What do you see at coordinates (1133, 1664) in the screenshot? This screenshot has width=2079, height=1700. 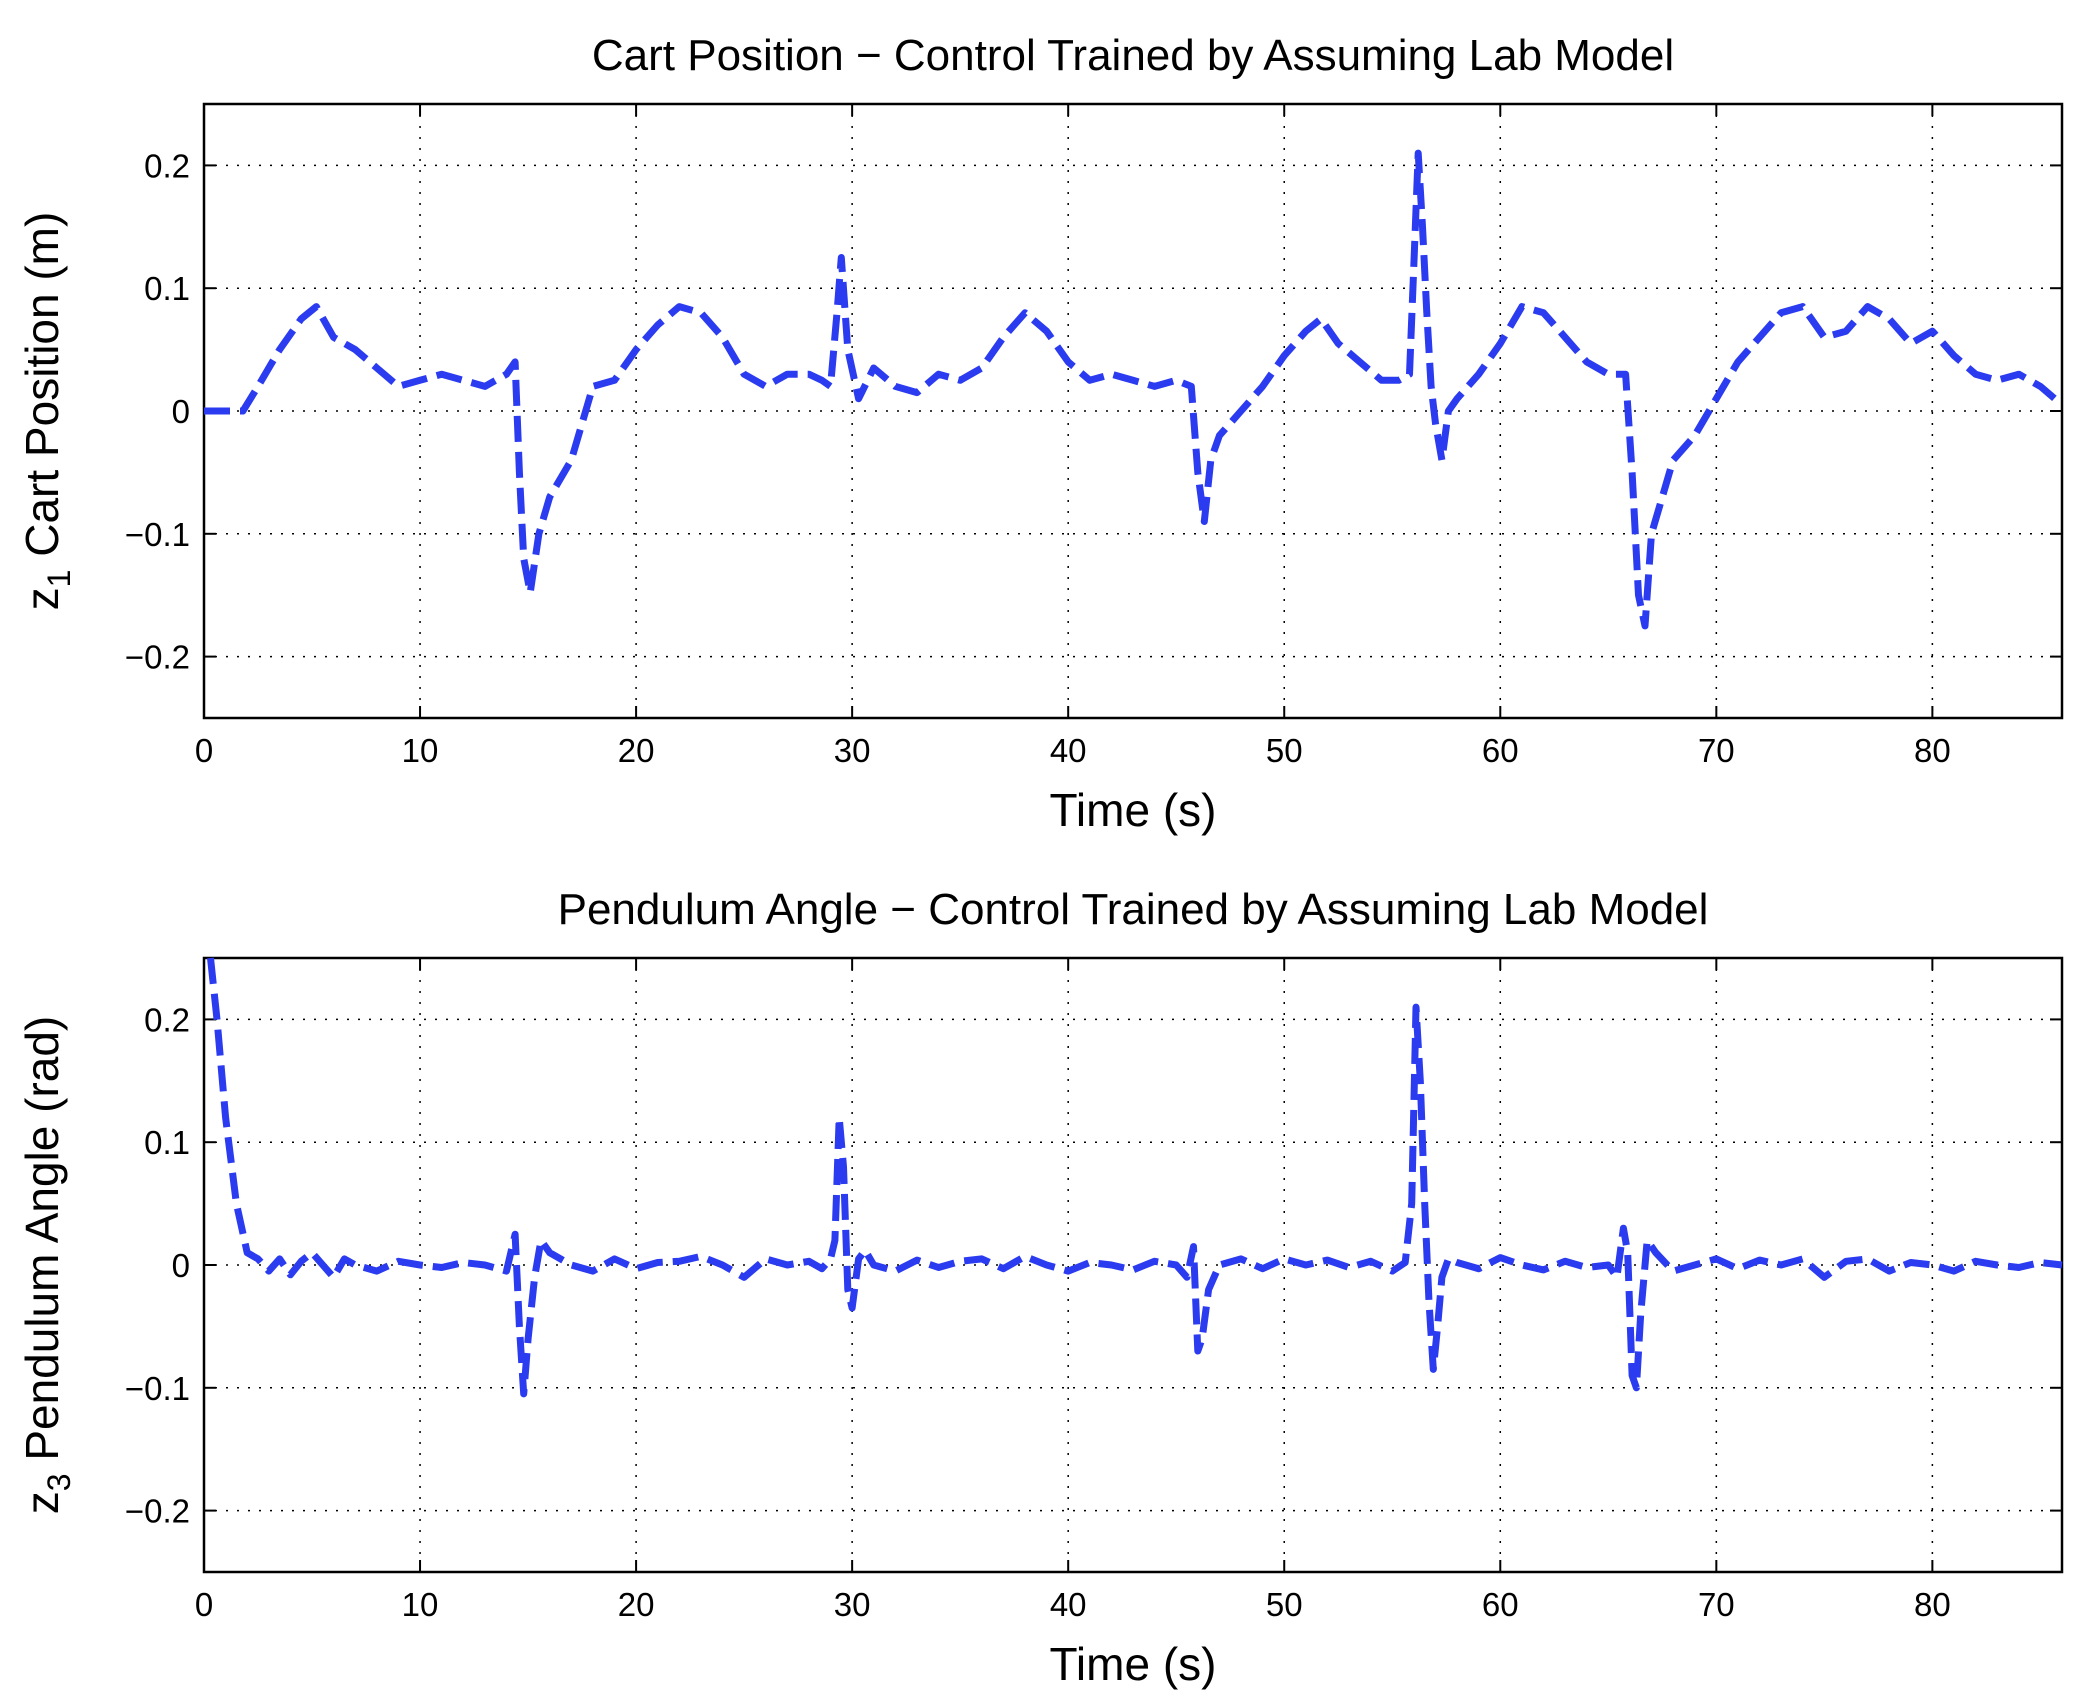 I see `pendulum-x-axis-label: Time (s)` at bounding box center [1133, 1664].